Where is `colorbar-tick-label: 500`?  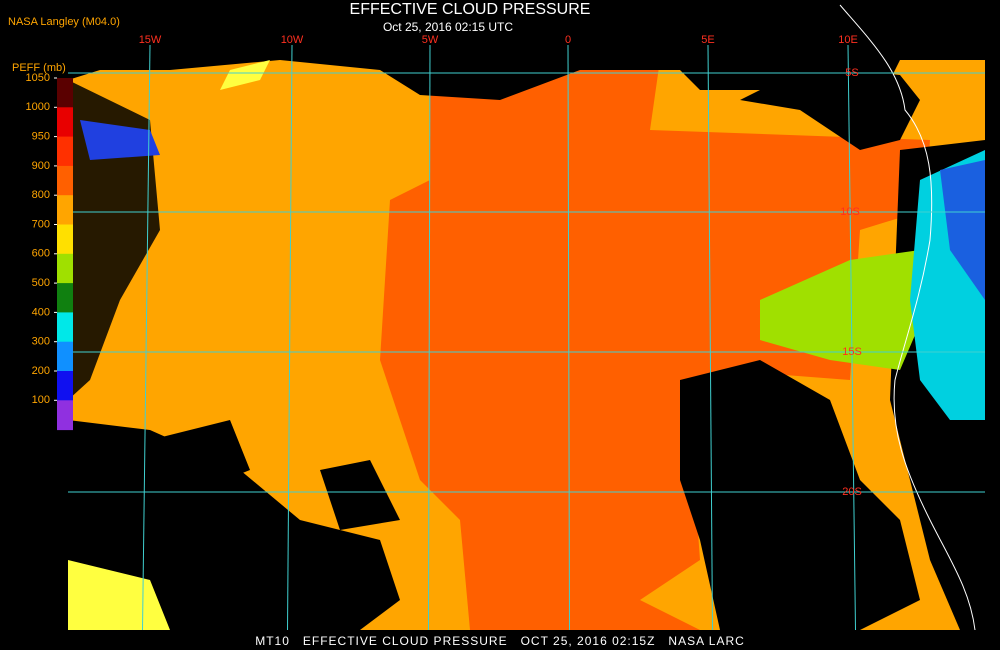
colorbar-tick-label: 500 is located at coordinates (41, 283).